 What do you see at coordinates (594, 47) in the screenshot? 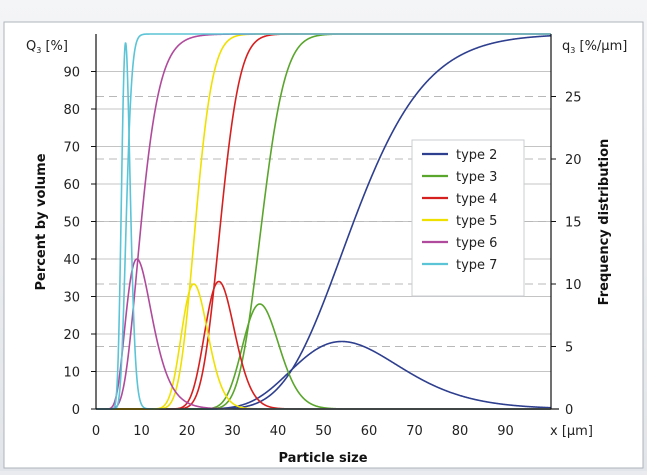
I see `right-unit-label: q3 [%/µm]` at bounding box center [594, 47].